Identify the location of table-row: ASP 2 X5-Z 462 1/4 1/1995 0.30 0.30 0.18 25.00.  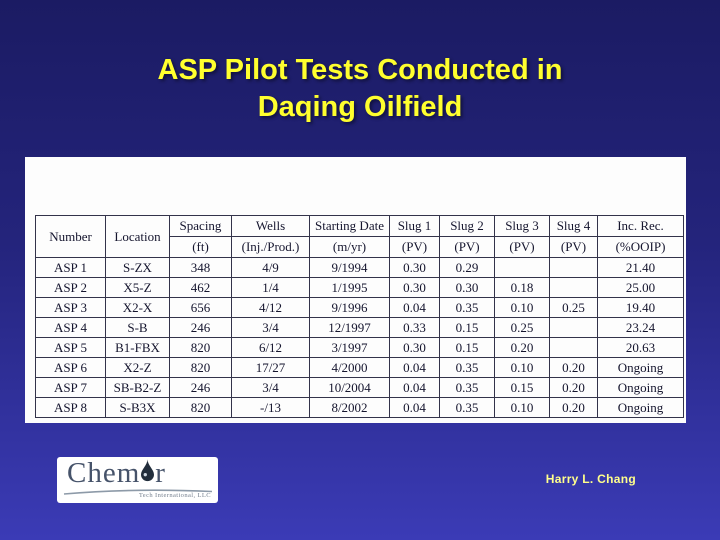
(359, 287).